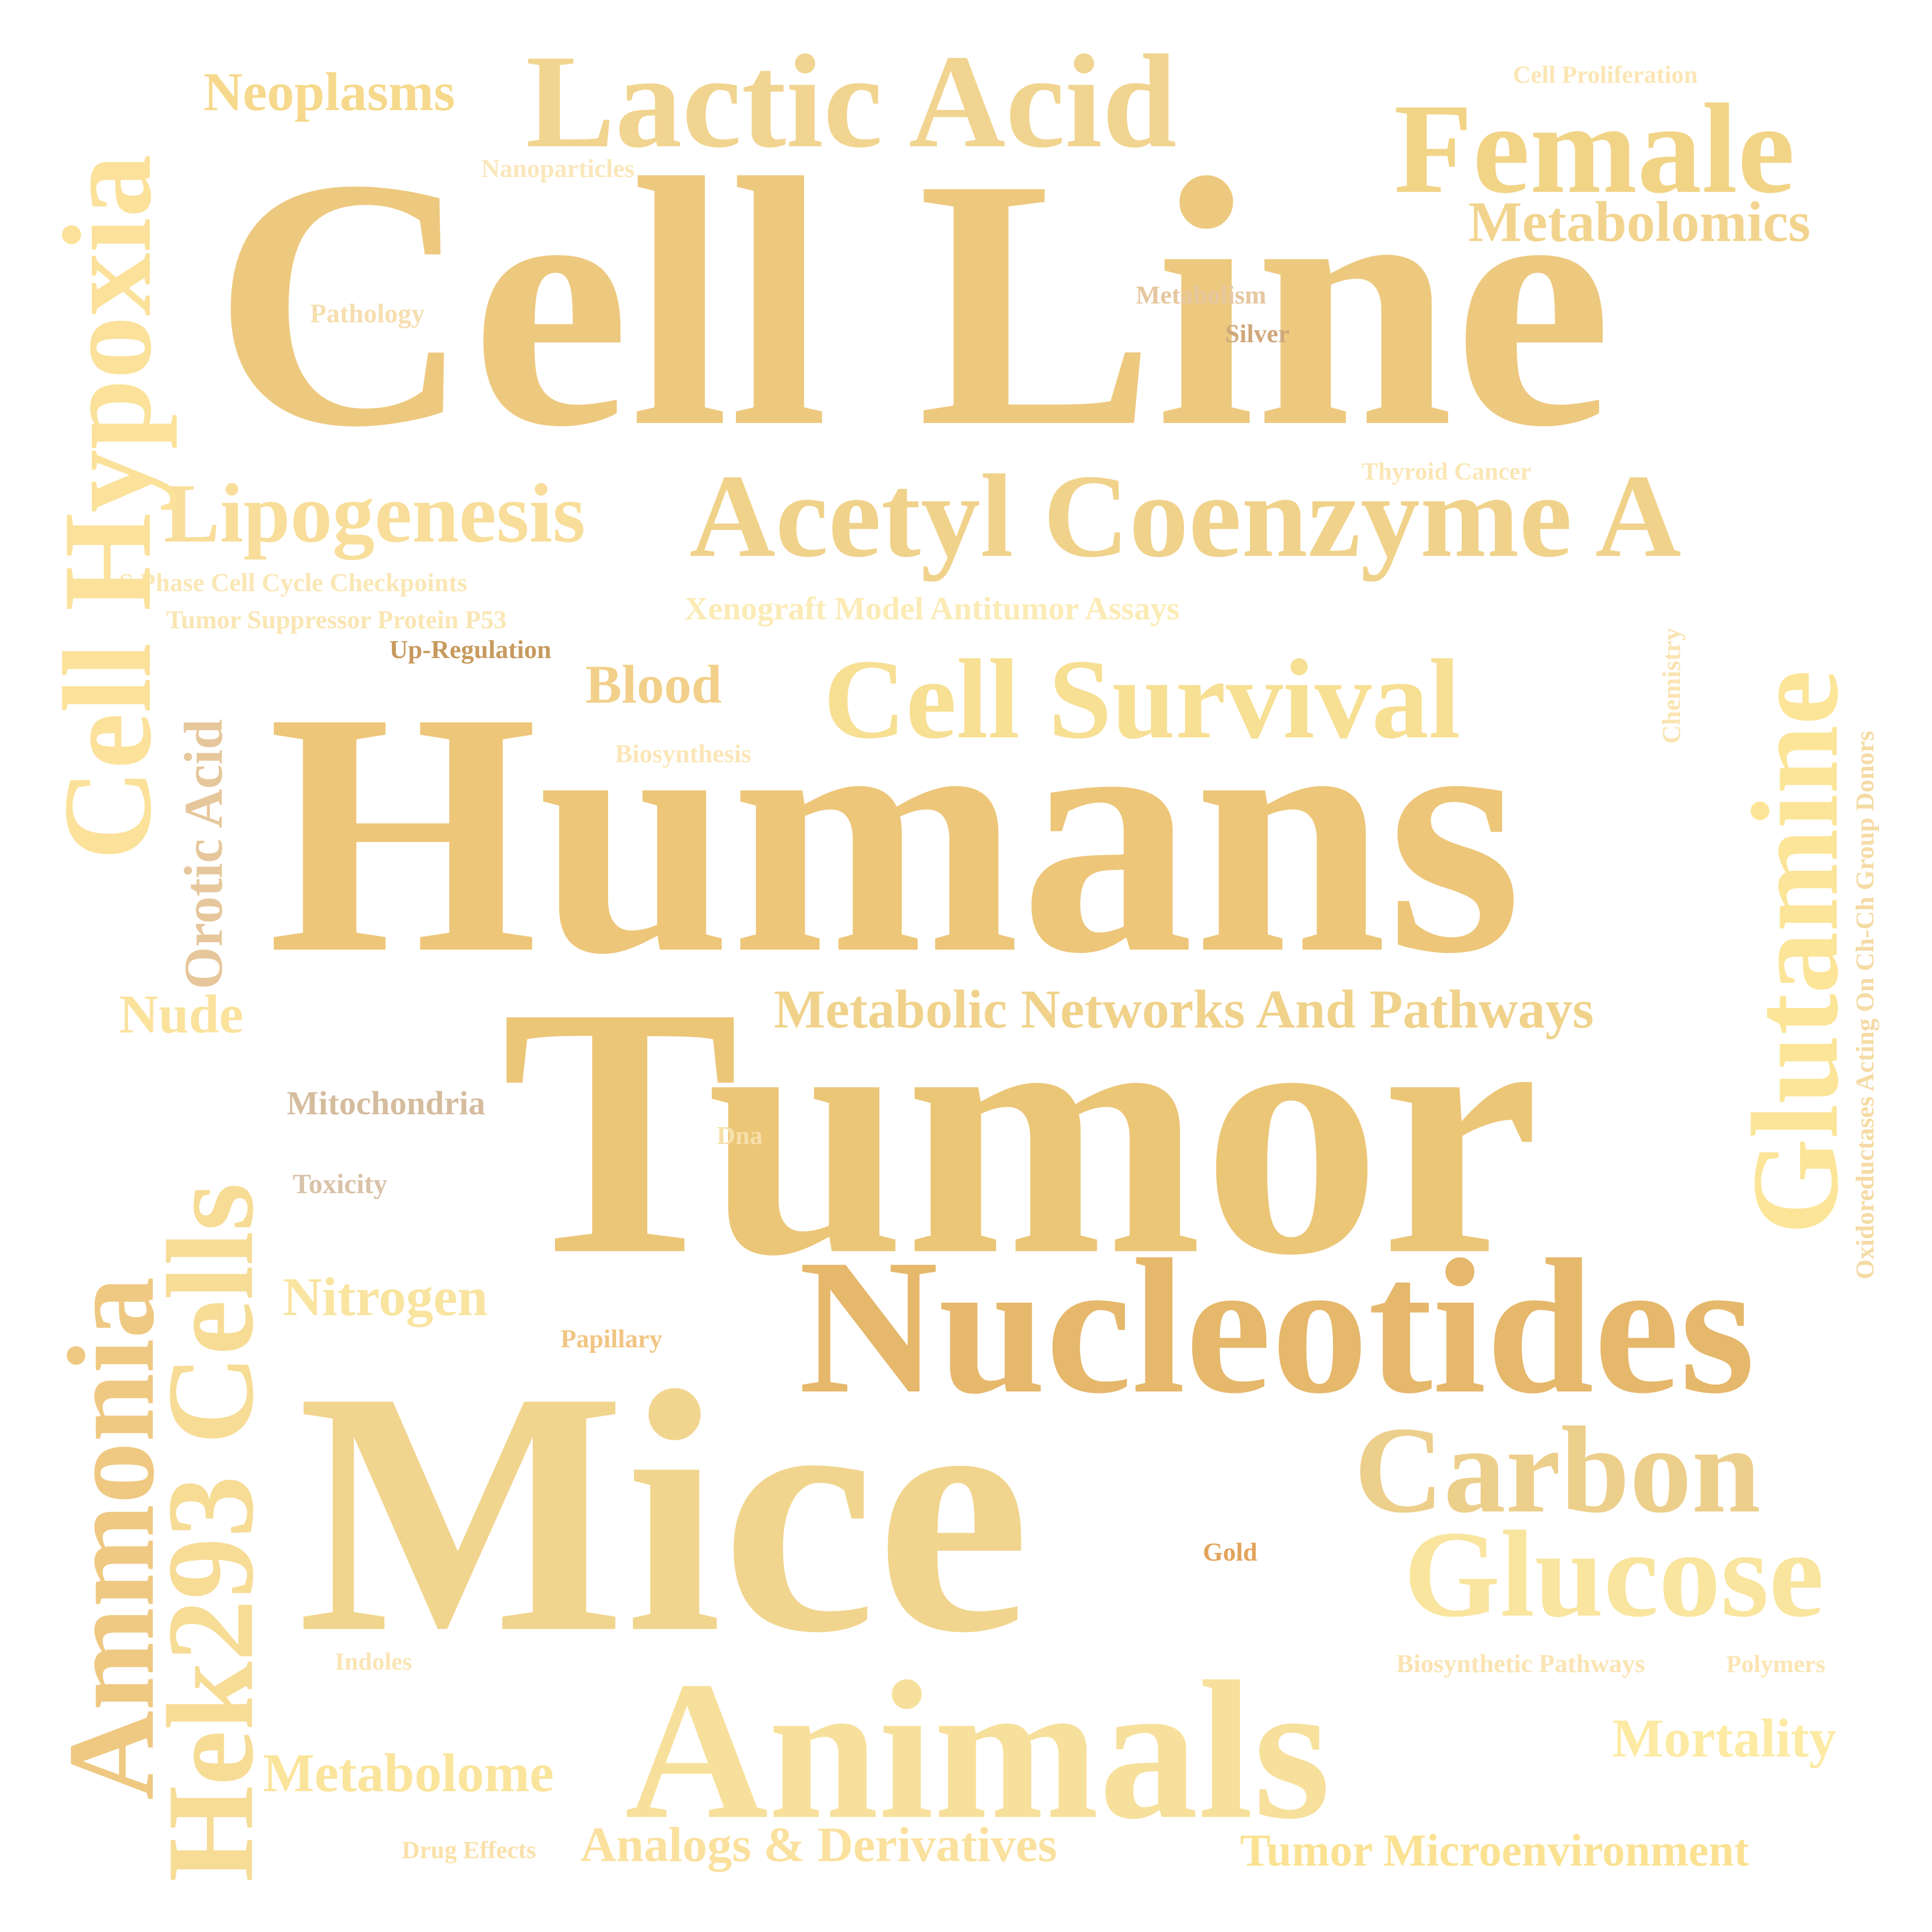  What do you see at coordinates (373, 1661) in the screenshot?
I see `word-indoles: Indoles` at bounding box center [373, 1661].